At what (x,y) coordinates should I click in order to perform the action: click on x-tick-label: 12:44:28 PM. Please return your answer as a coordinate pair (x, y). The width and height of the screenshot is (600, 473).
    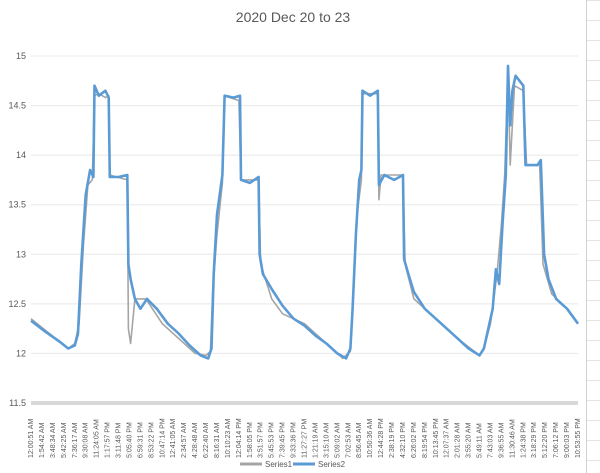
    Looking at the image, I should click on (381, 438).